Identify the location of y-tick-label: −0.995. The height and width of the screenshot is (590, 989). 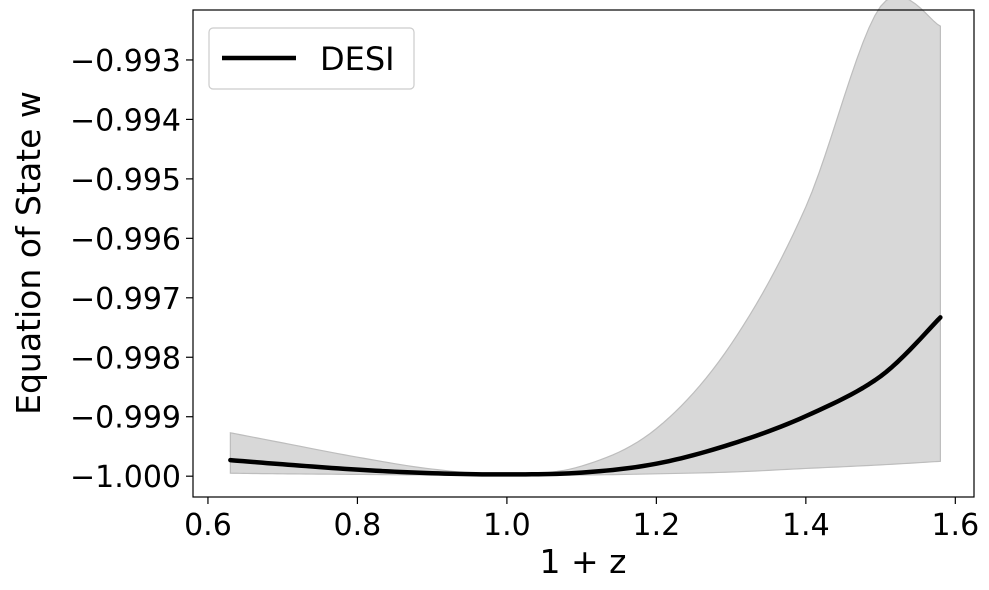
(125, 180).